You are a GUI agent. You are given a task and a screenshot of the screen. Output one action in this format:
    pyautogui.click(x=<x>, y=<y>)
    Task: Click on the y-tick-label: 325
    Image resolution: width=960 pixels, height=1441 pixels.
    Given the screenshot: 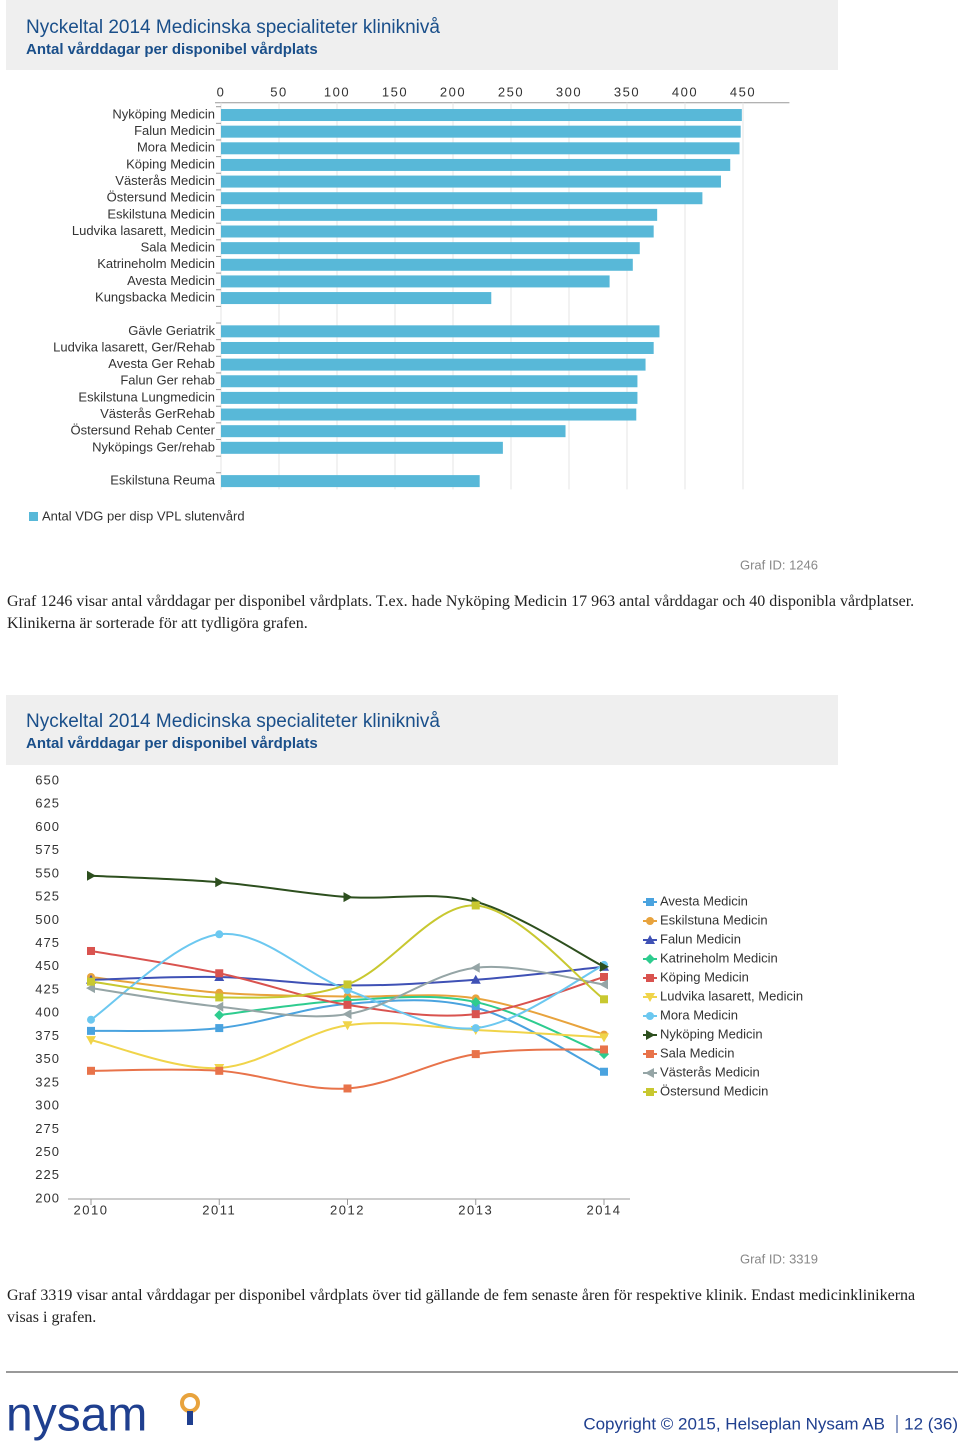 What is the action you would take?
    pyautogui.click(x=47, y=1081)
    